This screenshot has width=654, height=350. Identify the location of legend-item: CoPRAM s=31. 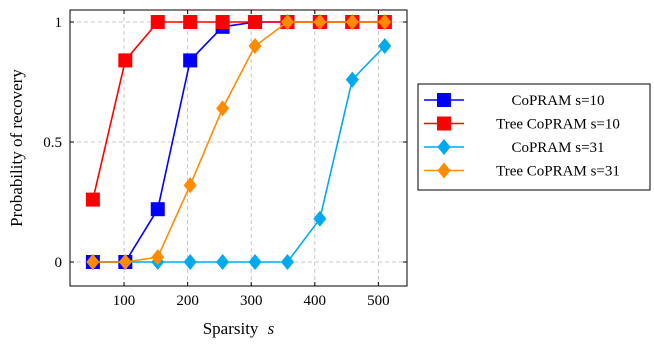
(514, 147).